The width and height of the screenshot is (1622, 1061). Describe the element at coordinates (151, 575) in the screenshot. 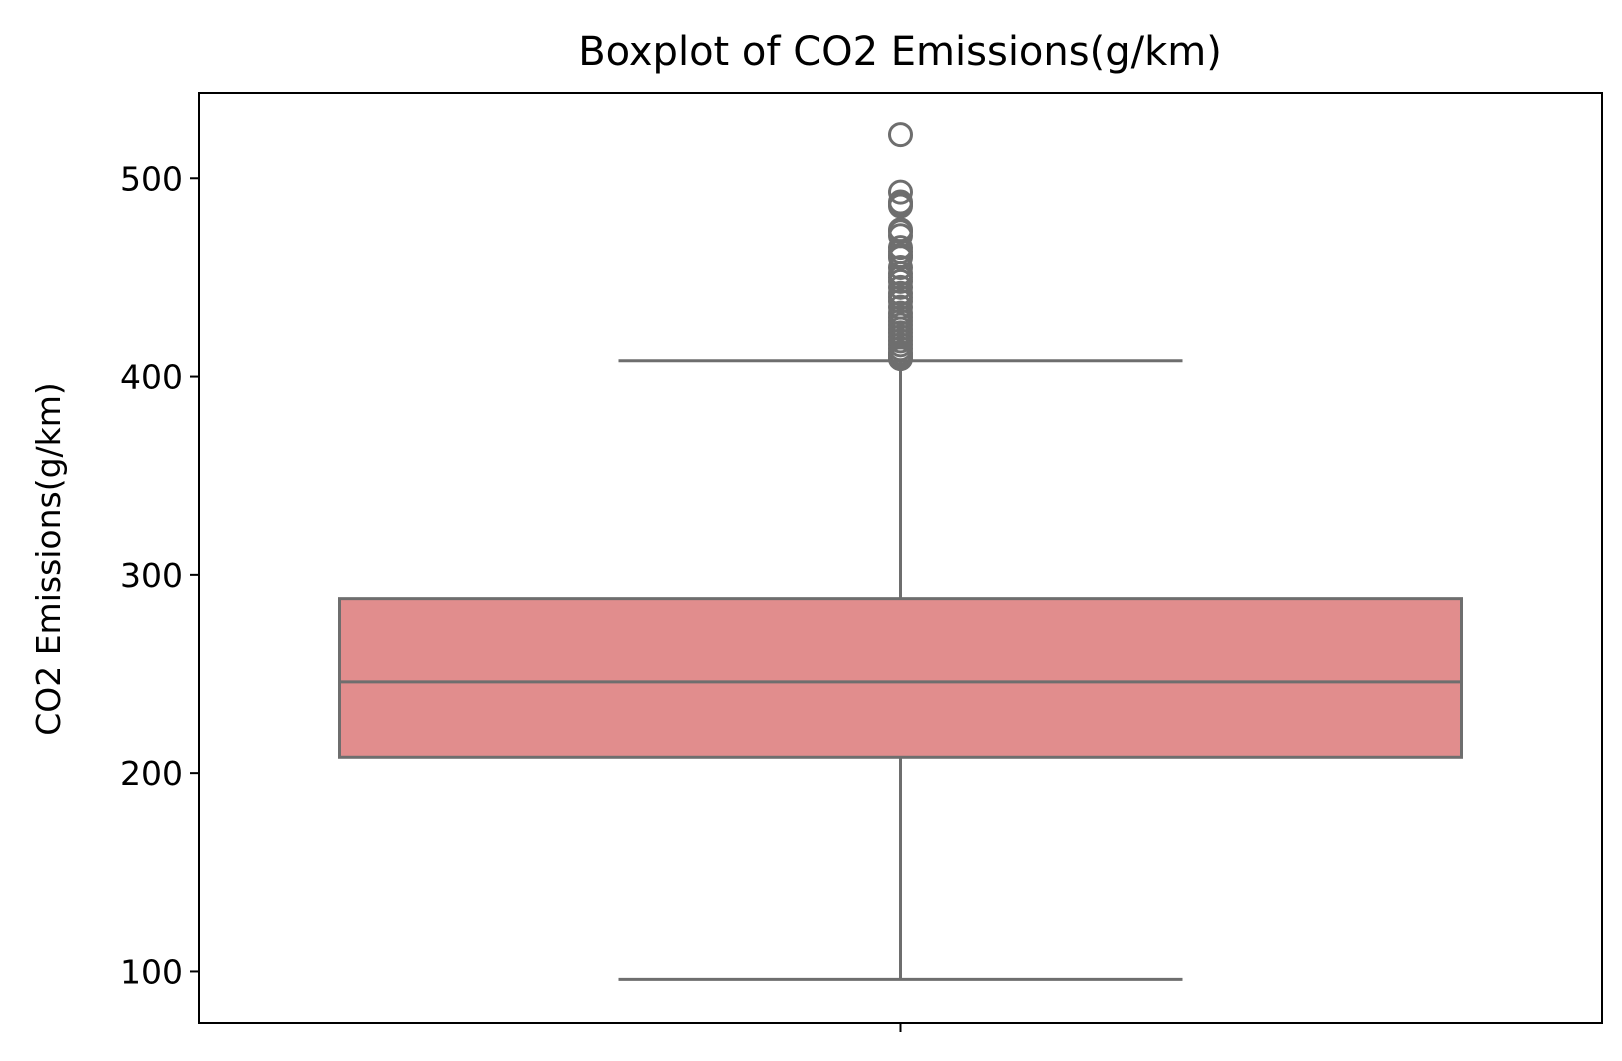

I see `y-tick-label: 300` at that location.